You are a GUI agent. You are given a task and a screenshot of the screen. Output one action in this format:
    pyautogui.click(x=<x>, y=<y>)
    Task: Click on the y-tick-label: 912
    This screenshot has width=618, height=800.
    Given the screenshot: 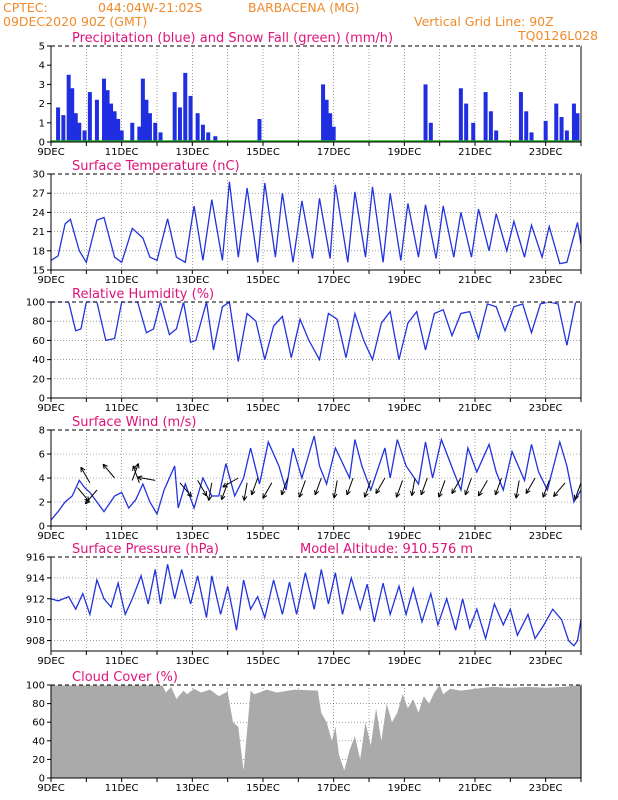 What is the action you would take?
    pyautogui.click(x=35, y=599)
    